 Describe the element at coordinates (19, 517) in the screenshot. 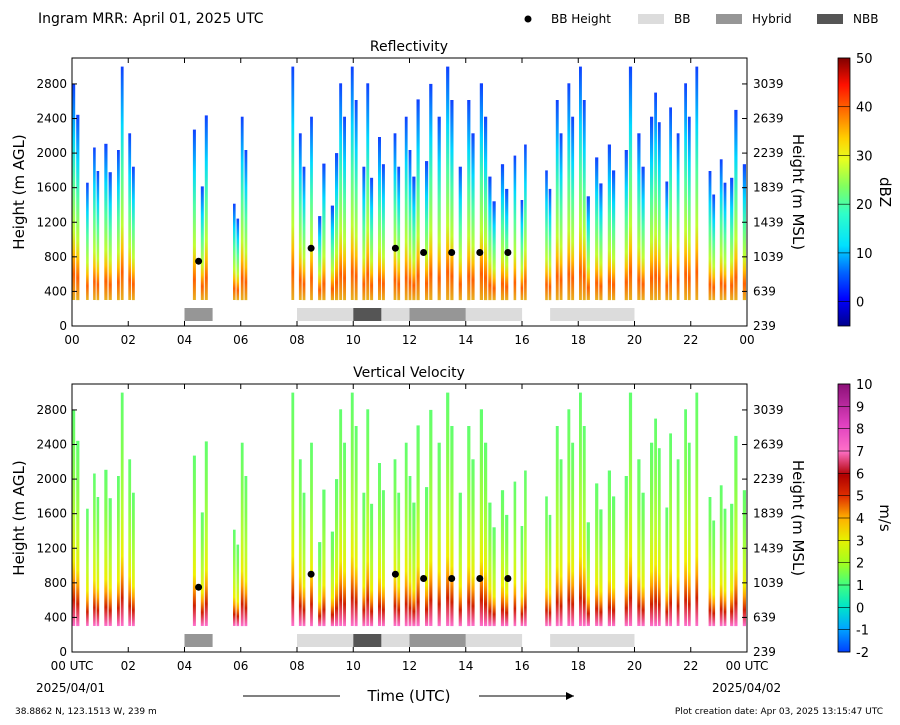

I see `vertical-velocity-ylabel: Height (m AGL)` at that location.